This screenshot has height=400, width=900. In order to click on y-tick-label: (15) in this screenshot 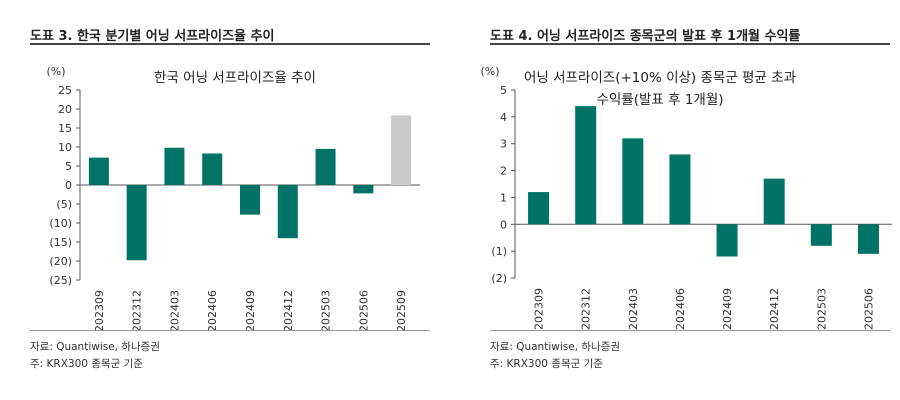, I will do `click(60, 242)`.